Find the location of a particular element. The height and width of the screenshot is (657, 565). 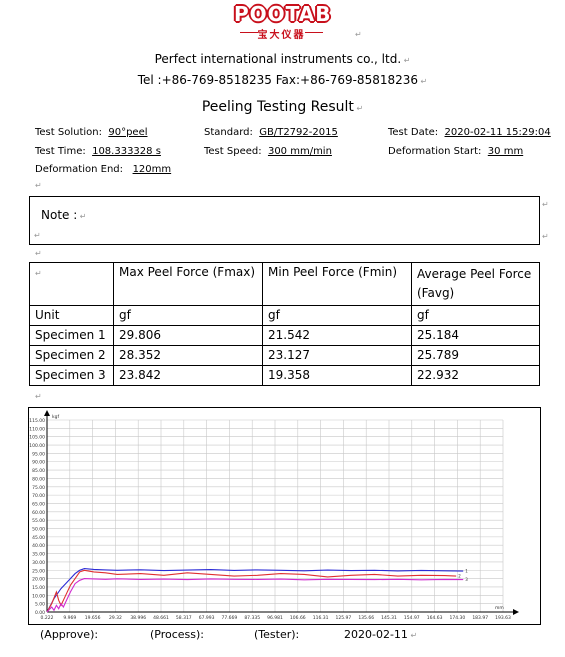

x-tick-label: 125.97 is located at coordinates (344, 618).